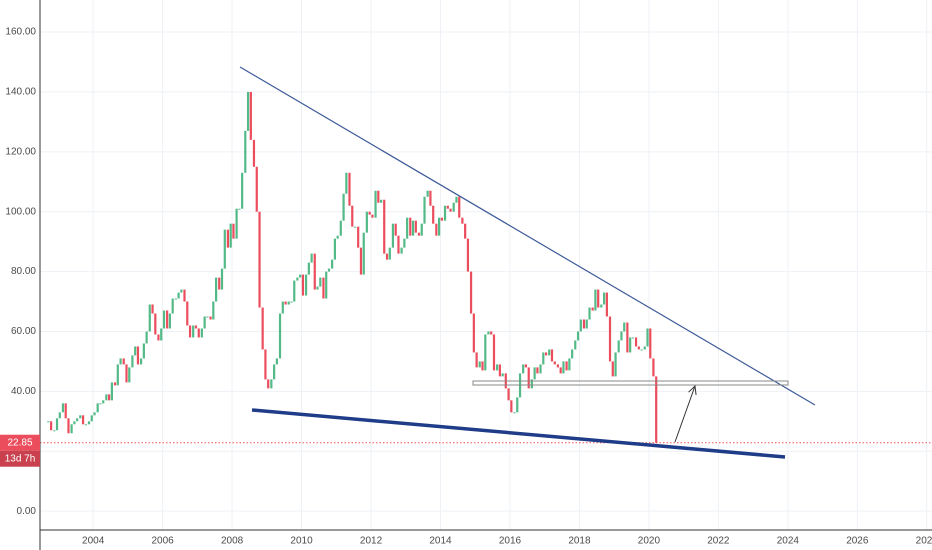 Image resolution: width=932 pixels, height=550 pixels. Describe the element at coordinates (371, 541) in the screenshot. I see `x-tick-label: 2012` at that location.